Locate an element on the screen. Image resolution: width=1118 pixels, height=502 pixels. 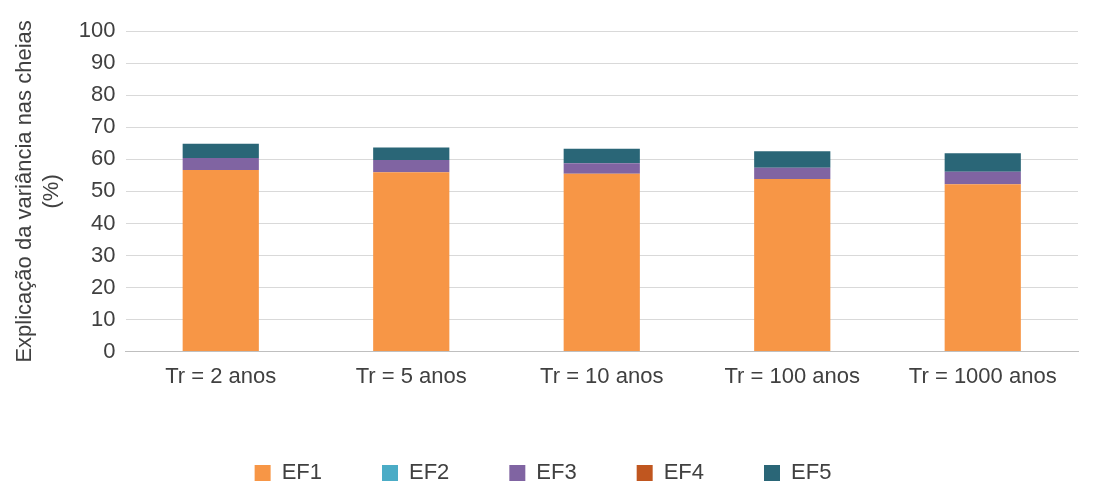
y-tick-label: 40 is located at coordinates (103, 222).